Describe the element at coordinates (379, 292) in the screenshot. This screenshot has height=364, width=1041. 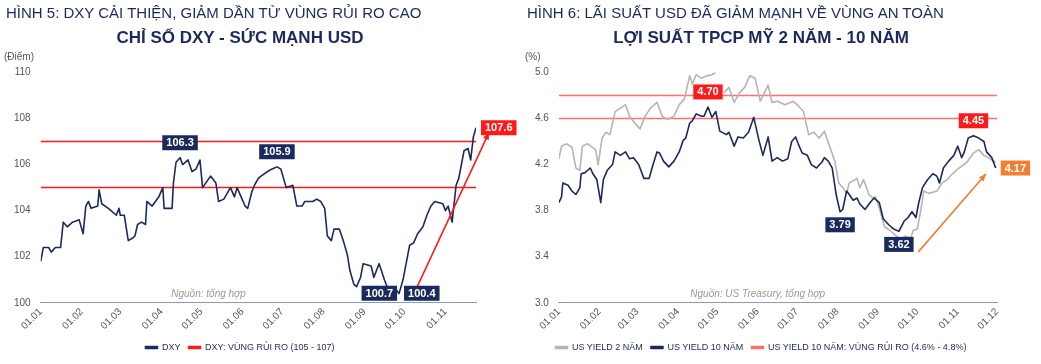
I see `annotation: 100.7` at that location.